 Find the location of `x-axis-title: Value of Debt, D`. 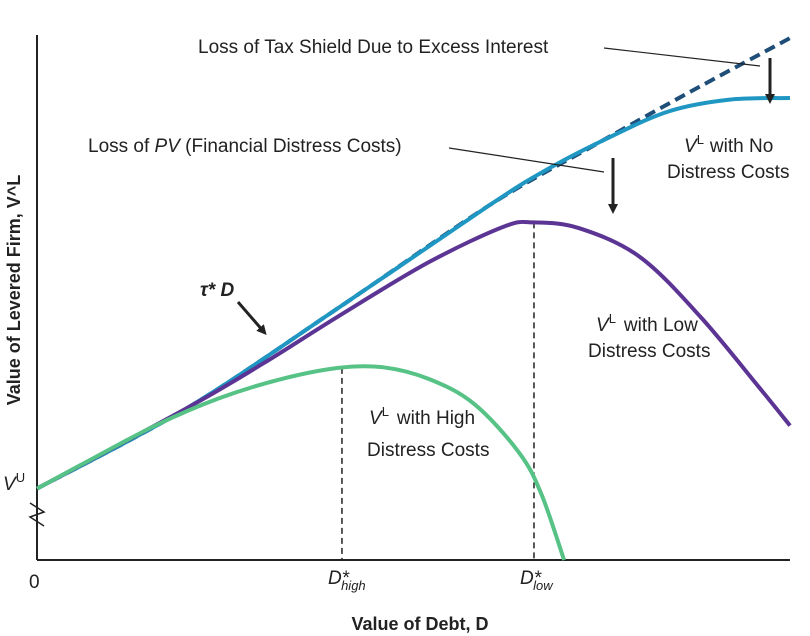

x-axis-title: Value of Debt, D is located at coordinates (419, 624).